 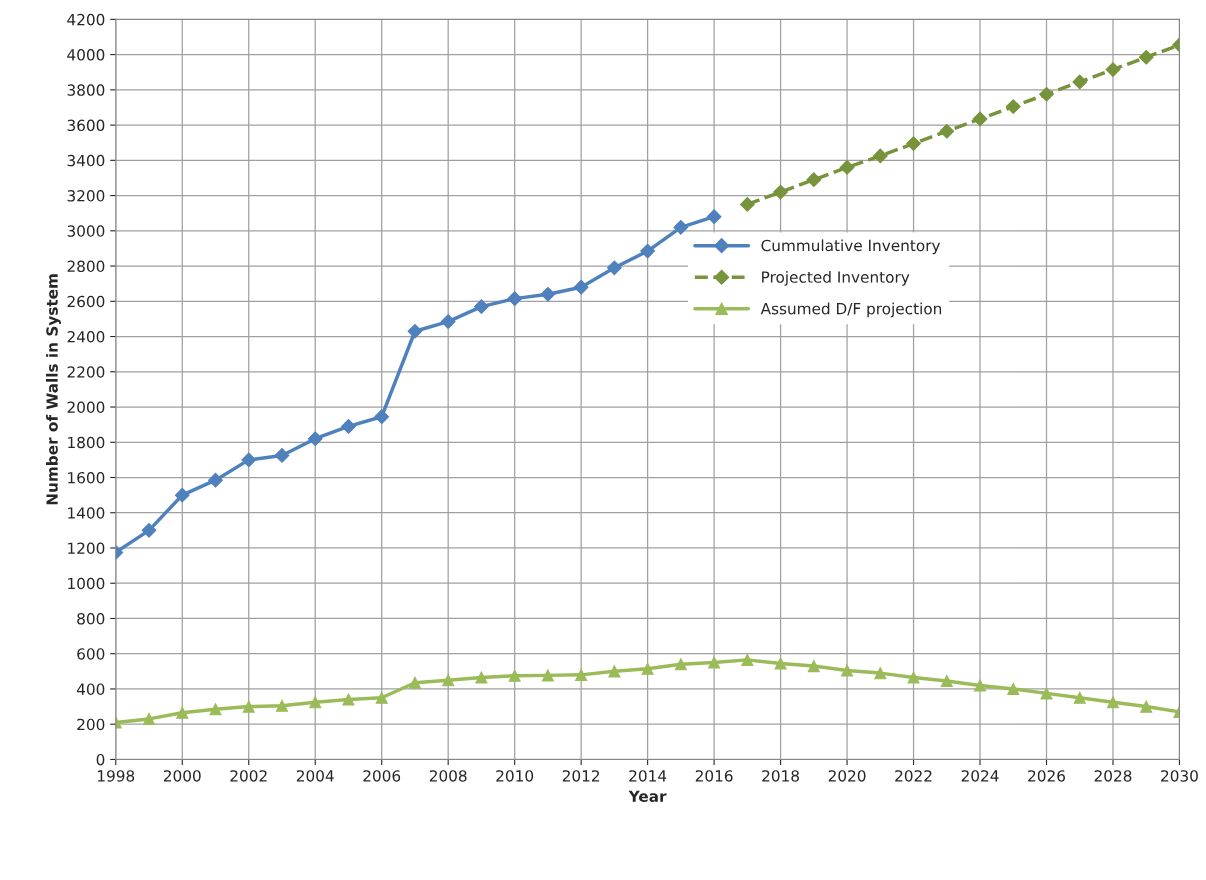 I want to click on y-tick-label: 3200, so click(x=86, y=196).